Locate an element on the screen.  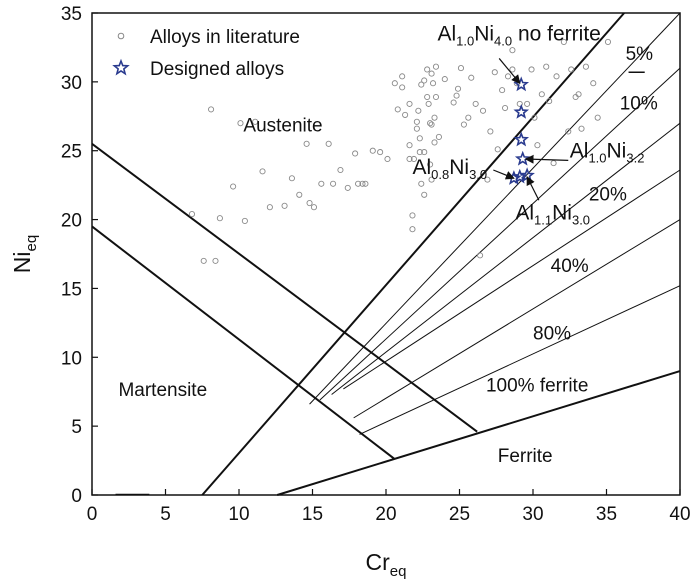
alloy-annotation-label: Al1.0Ni4.0 no ferrite is located at coordinates (518, 36).